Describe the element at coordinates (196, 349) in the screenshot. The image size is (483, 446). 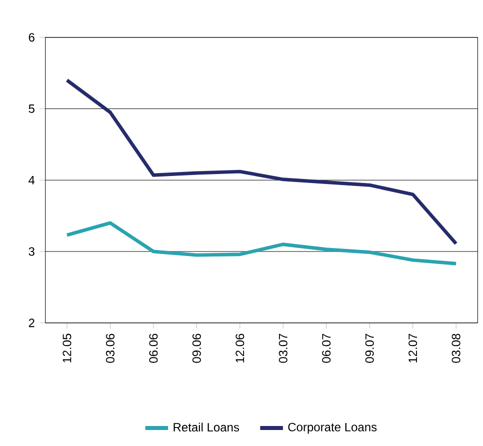
I see `x-tick-label: 09.06` at that location.